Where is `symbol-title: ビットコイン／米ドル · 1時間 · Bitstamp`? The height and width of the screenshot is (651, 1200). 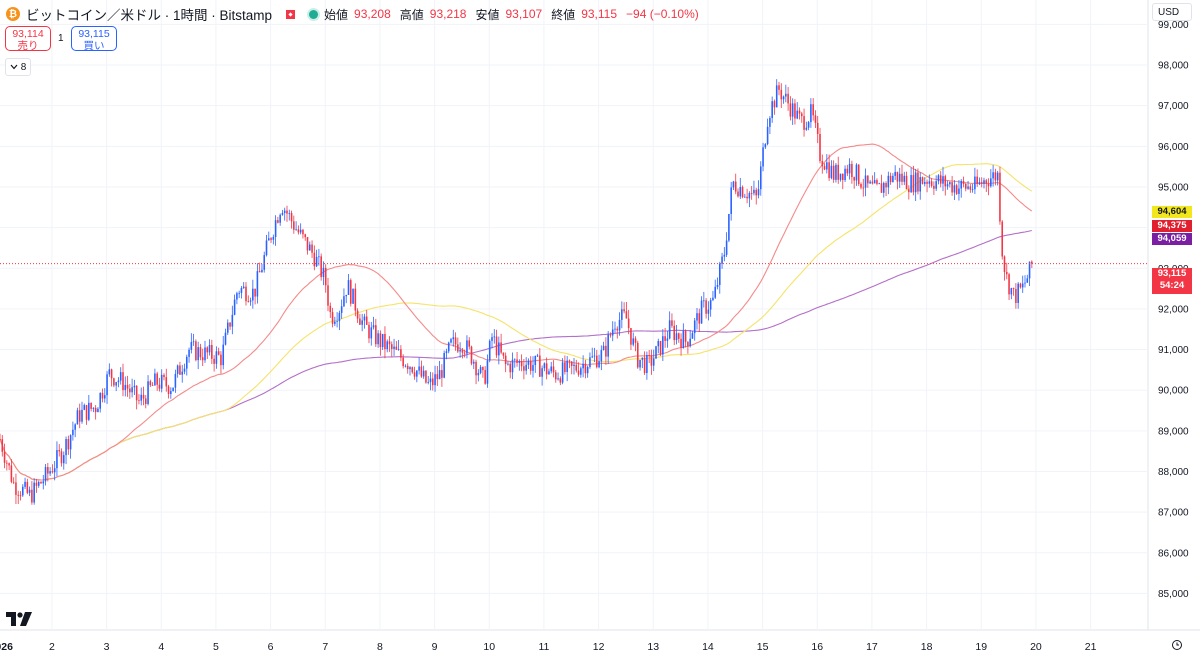 symbol-title: ビットコイン／米ドル · 1時間 · Bitstamp is located at coordinates (149, 15).